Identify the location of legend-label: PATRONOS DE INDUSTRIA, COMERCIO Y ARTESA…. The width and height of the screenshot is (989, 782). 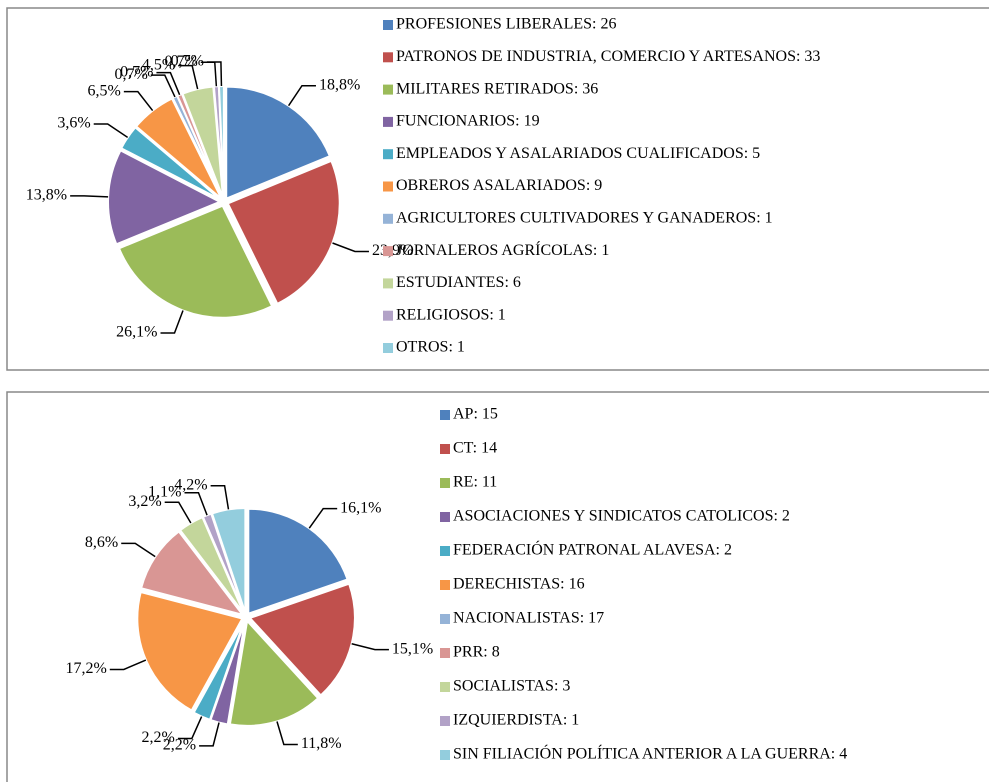
(608, 56).